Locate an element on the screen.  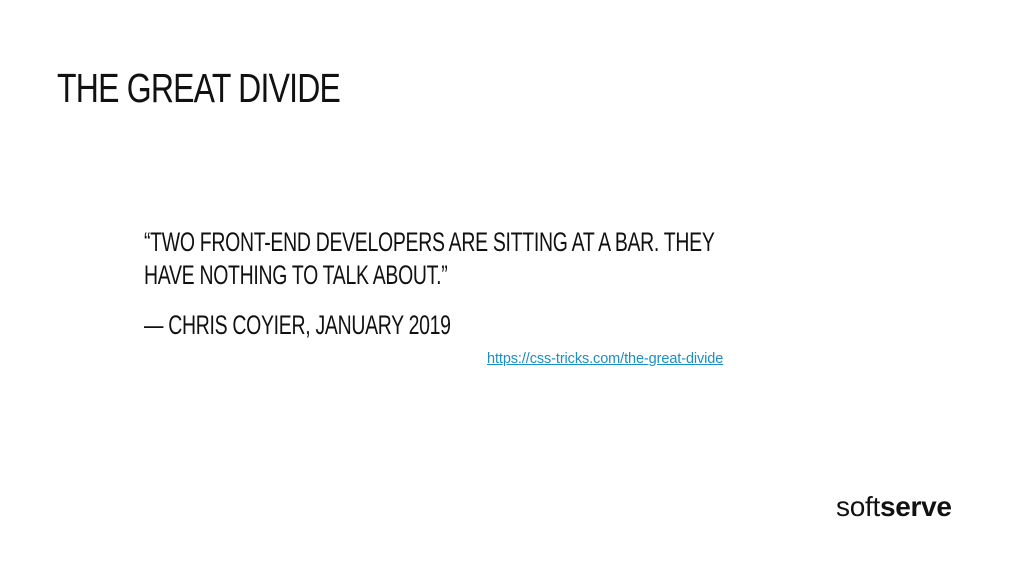
softserve-logo: softserve is located at coordinates (894, 507).